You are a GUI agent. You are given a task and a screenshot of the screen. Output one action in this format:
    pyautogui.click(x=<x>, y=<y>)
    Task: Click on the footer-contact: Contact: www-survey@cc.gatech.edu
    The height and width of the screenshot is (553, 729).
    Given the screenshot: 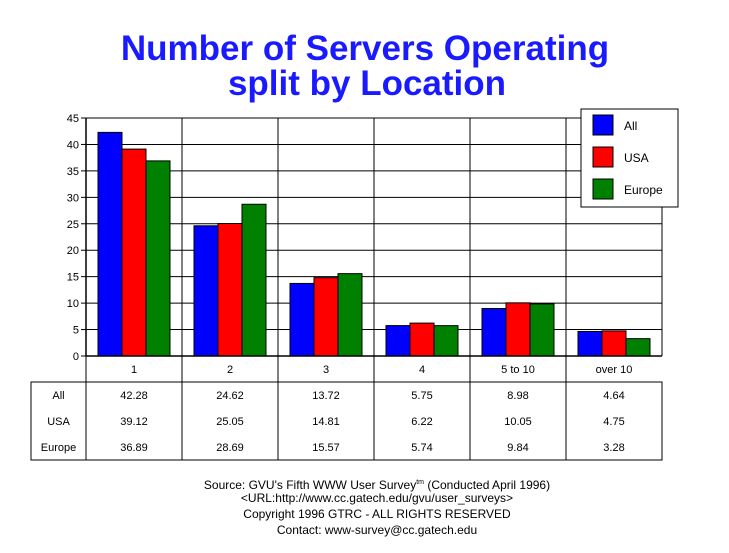 What is the action you would take?
    pyautogui.click(x=377, y=530)
    